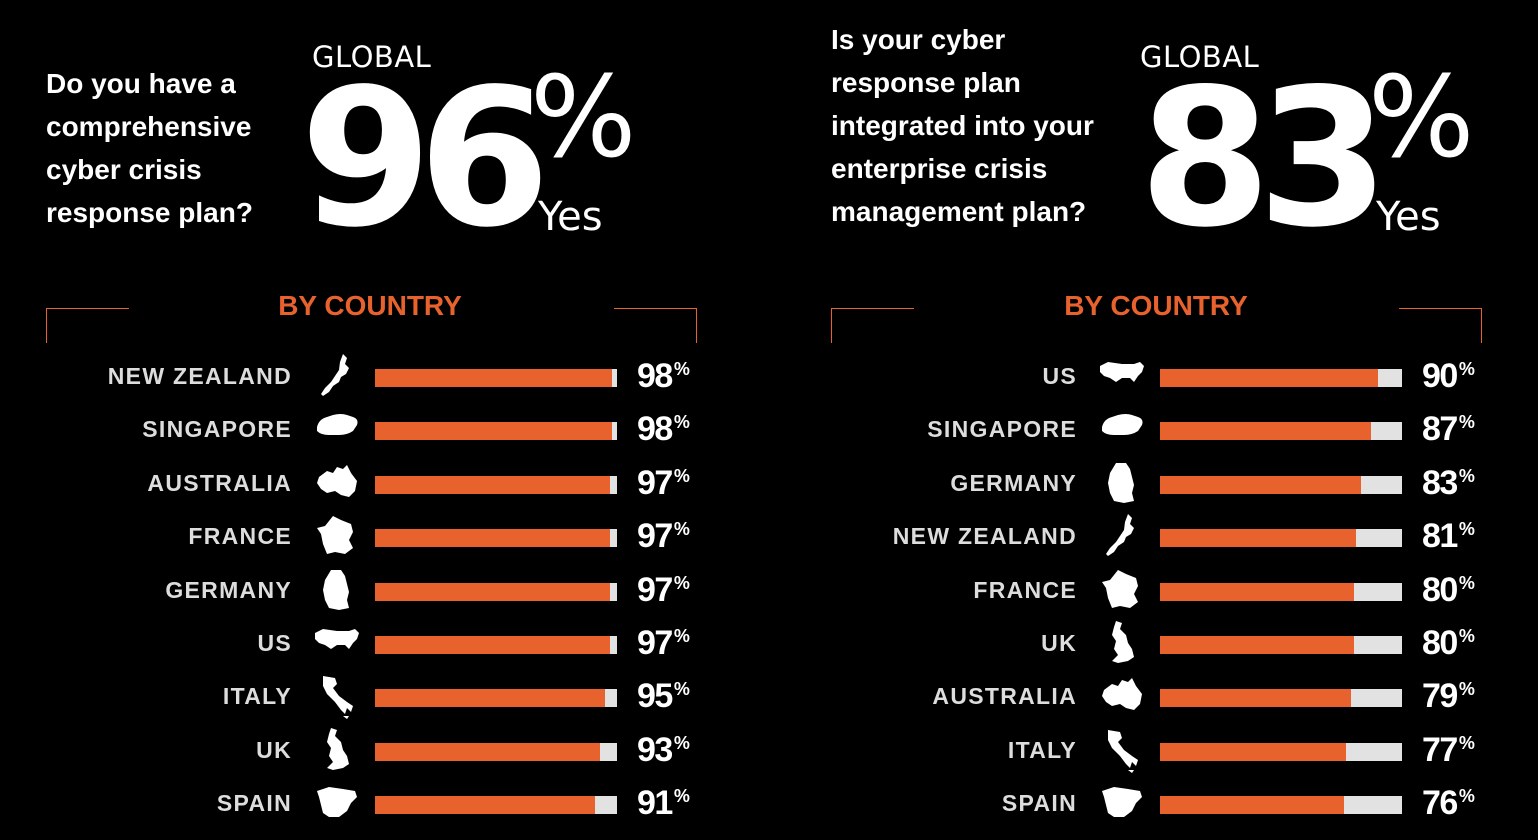 This screenshot has width=1538, height=840. Describe the element at coordinates (1120, 588) in the screenshot. I see `france-map-icon` at that location.